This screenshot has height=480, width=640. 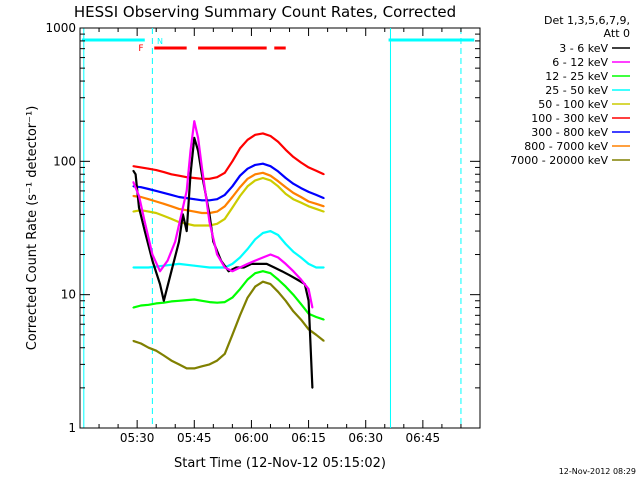 I want to click on x-tick-label: 06:15, so click(x=308, y=438).